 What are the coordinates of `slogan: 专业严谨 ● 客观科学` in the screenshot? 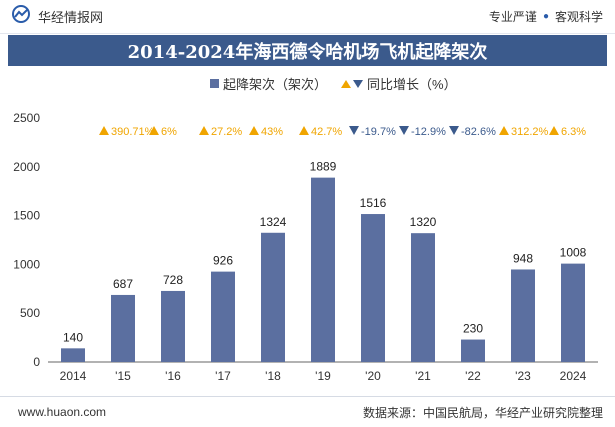 It's located at (546, 16).